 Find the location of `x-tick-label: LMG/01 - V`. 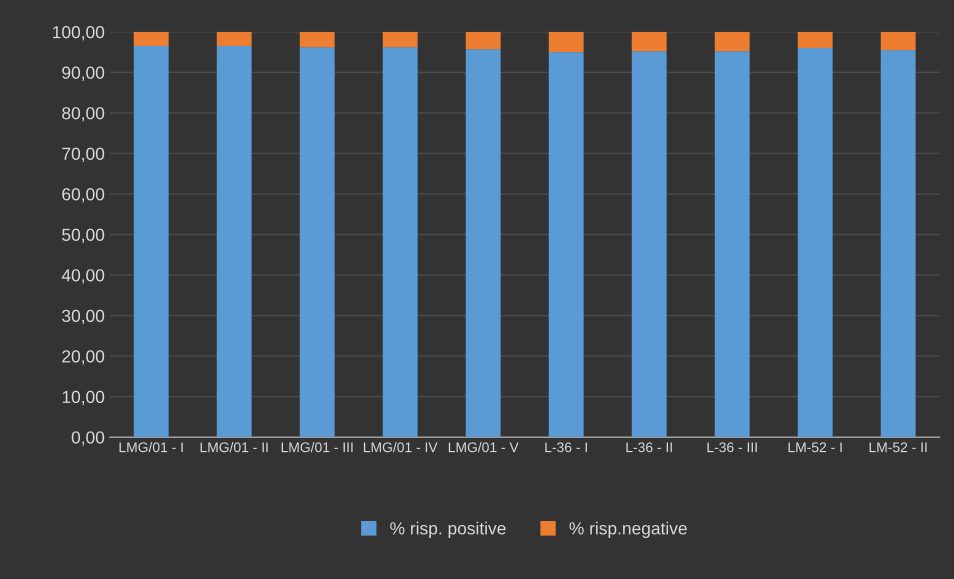

x-tick-label: LMG/01 - V is located at coordinates (483, 447).